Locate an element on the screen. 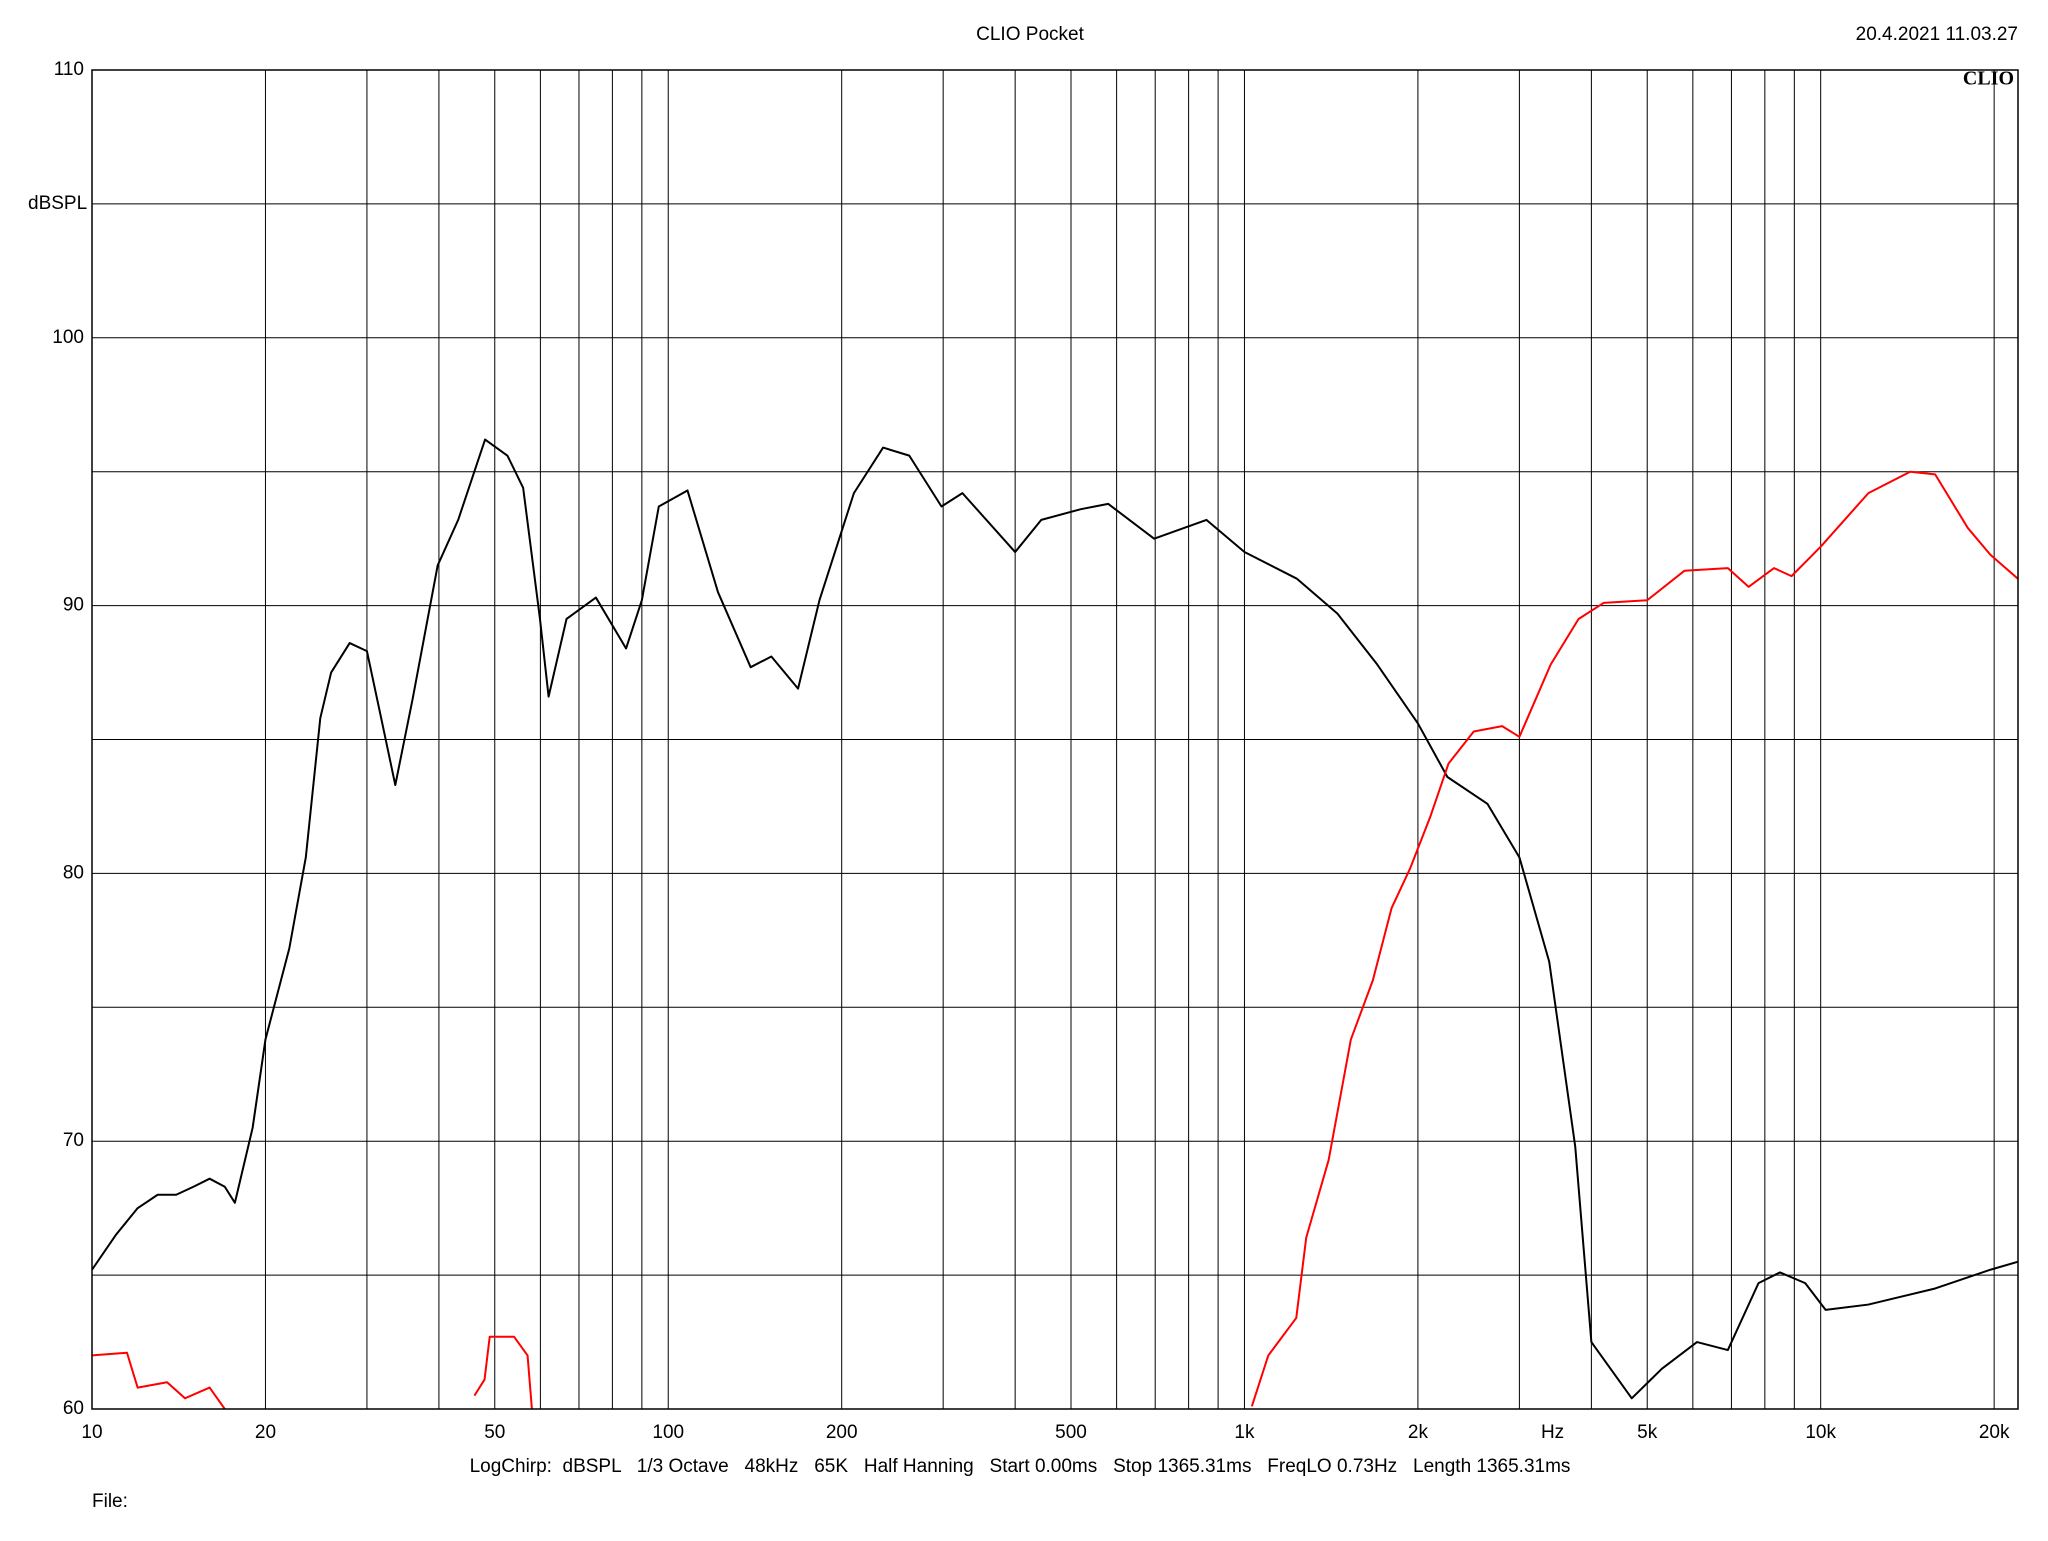  file-label: File: is located at coordinates (110, 1501).